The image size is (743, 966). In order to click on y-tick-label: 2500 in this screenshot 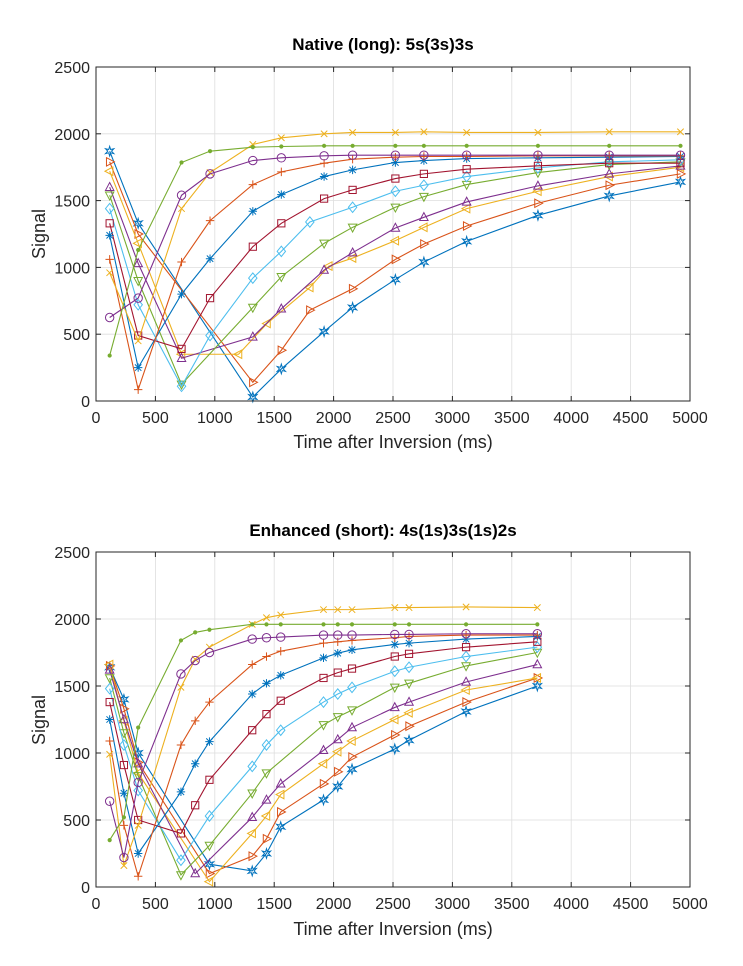, I will do `click(72, 68)`.